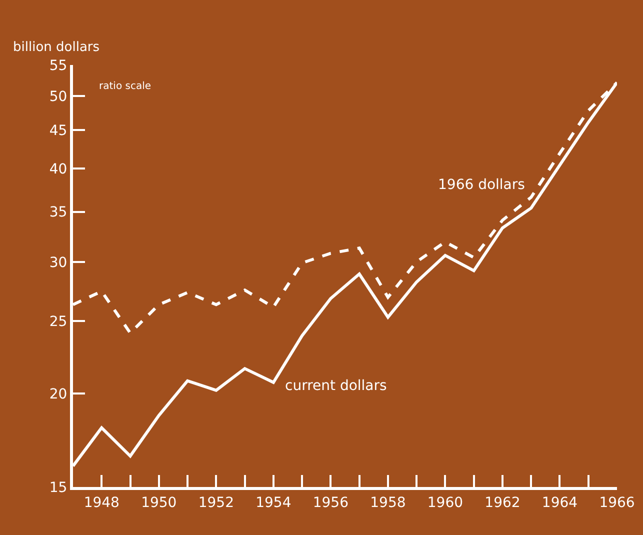  I want to click on y-tick-label: 45, so click(58, 131).